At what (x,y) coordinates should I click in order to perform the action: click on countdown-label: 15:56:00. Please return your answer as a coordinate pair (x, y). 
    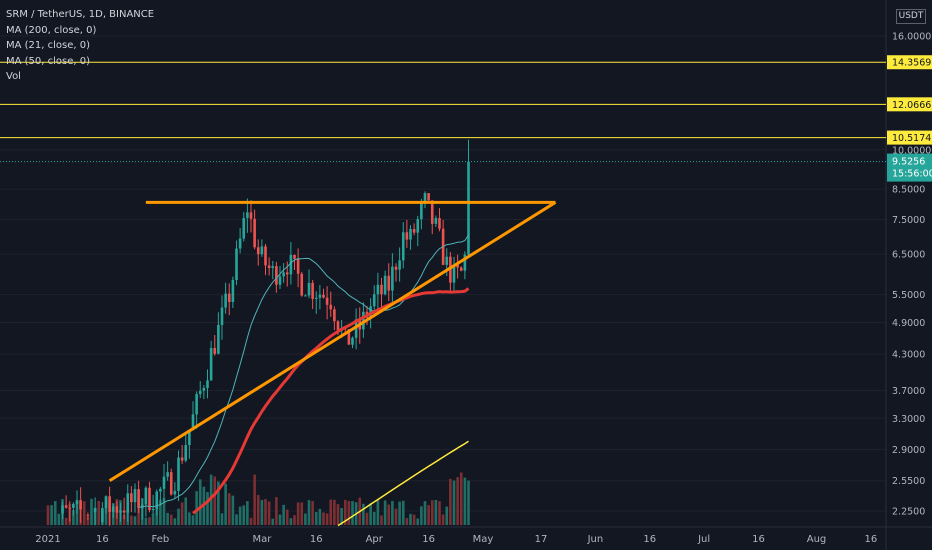
    Looking at the image, I should click on (912, 174).